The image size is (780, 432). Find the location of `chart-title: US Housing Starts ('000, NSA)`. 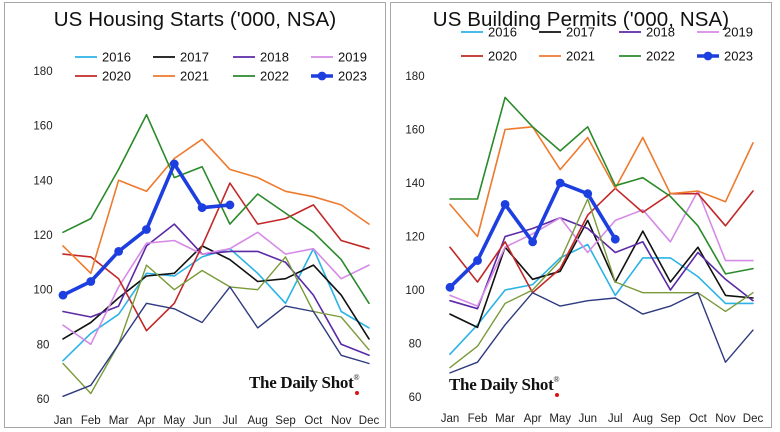

chart-title: US Housing Starts ('000, NSA) is located at coordinates (195, 19).